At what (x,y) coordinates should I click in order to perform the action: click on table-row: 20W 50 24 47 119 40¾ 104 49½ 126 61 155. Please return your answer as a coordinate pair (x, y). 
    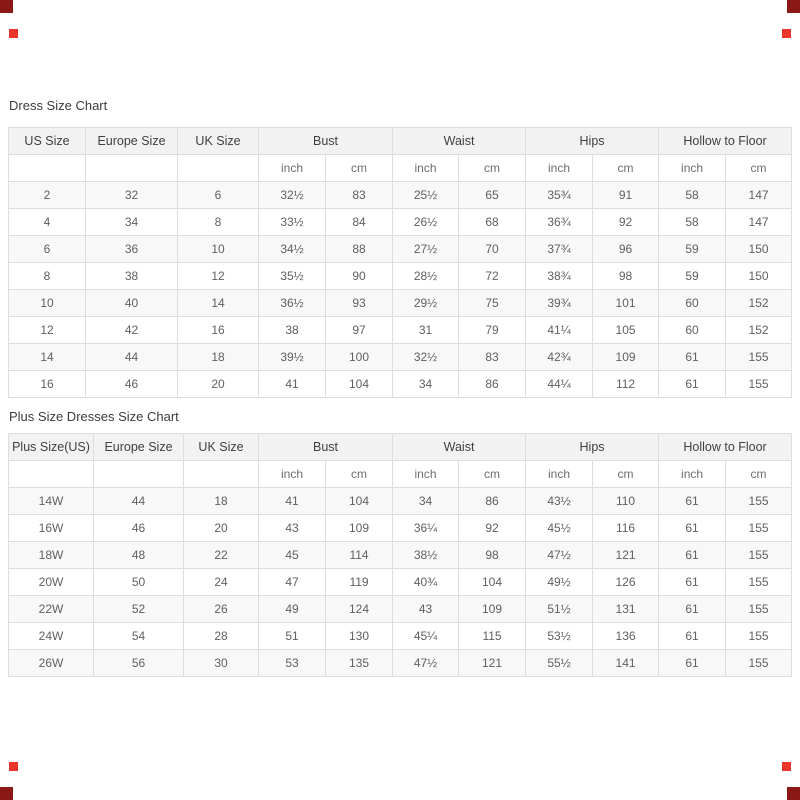
    Looking at the image, I should click on (400, 582).